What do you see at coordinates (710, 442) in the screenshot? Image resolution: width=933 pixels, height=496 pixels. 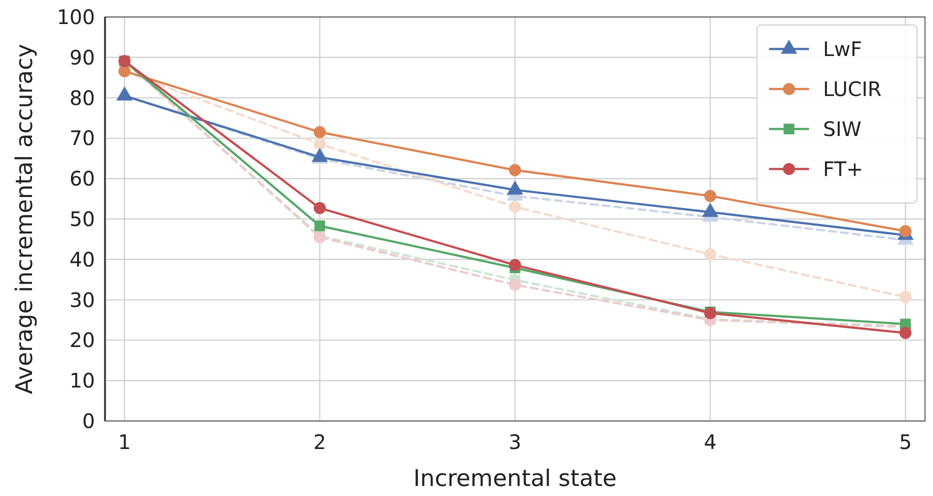 I see `x-tick-label: 4` at bounding box center [710, 442].